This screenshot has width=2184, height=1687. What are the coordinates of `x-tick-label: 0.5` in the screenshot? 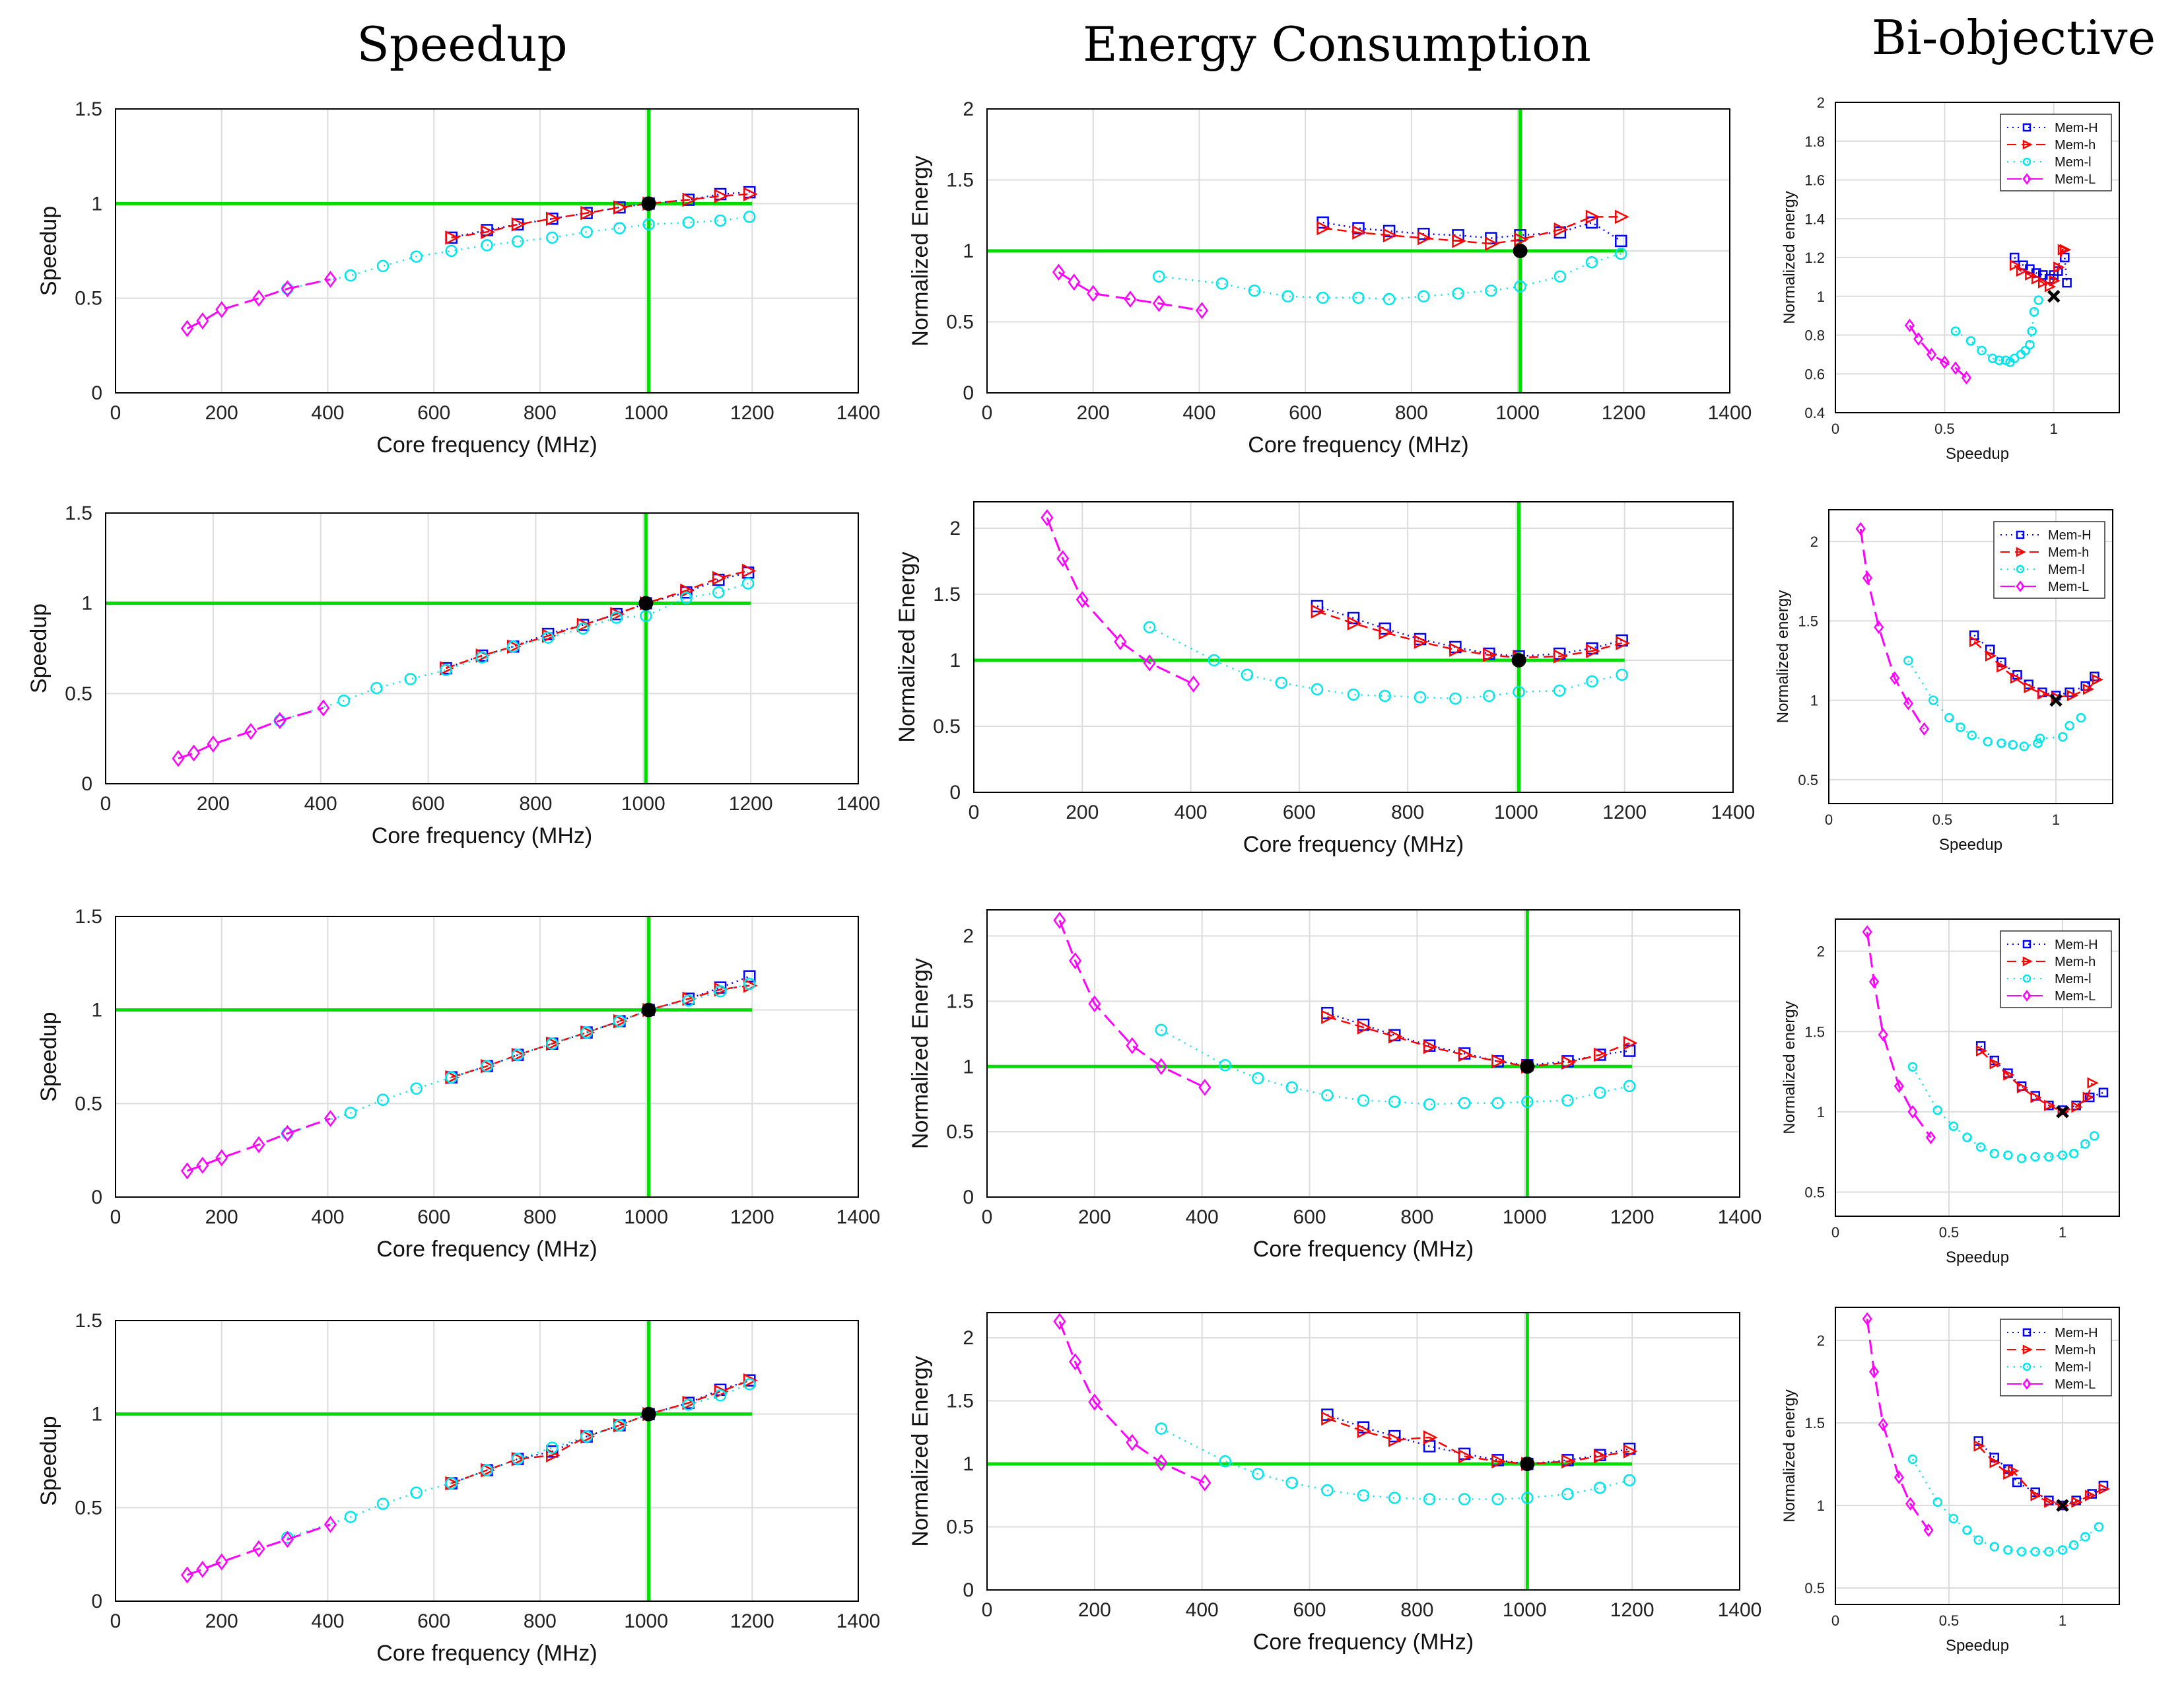 It's located at (1949, 1232).